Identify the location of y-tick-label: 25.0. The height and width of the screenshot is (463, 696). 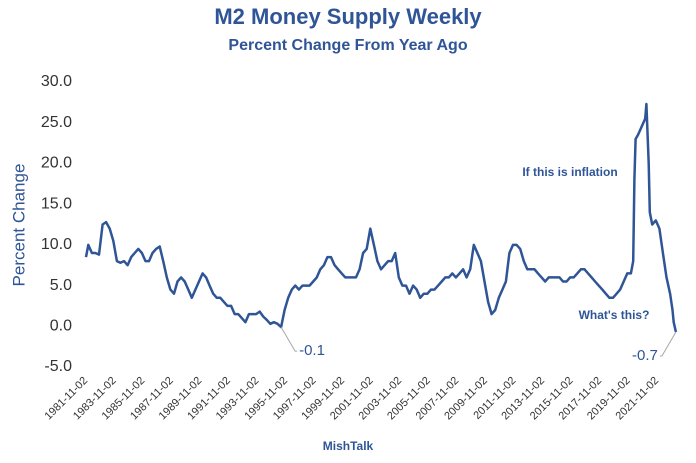
(56, 122).